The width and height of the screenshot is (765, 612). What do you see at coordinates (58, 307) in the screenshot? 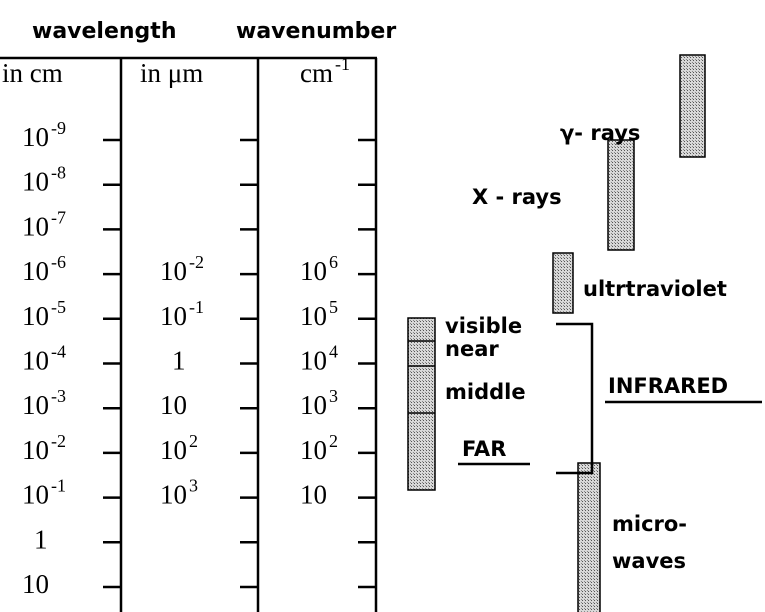
I see `exponent: -5` at bounding box center [58, 307].